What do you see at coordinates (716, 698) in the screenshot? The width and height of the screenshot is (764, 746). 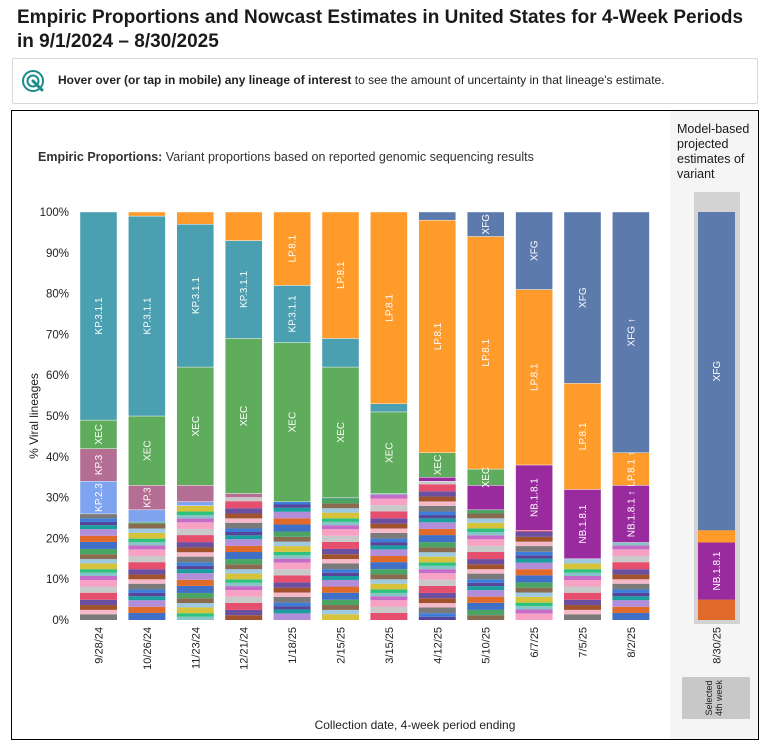 I see `selected-week-box` at bounding box center [716, 698].